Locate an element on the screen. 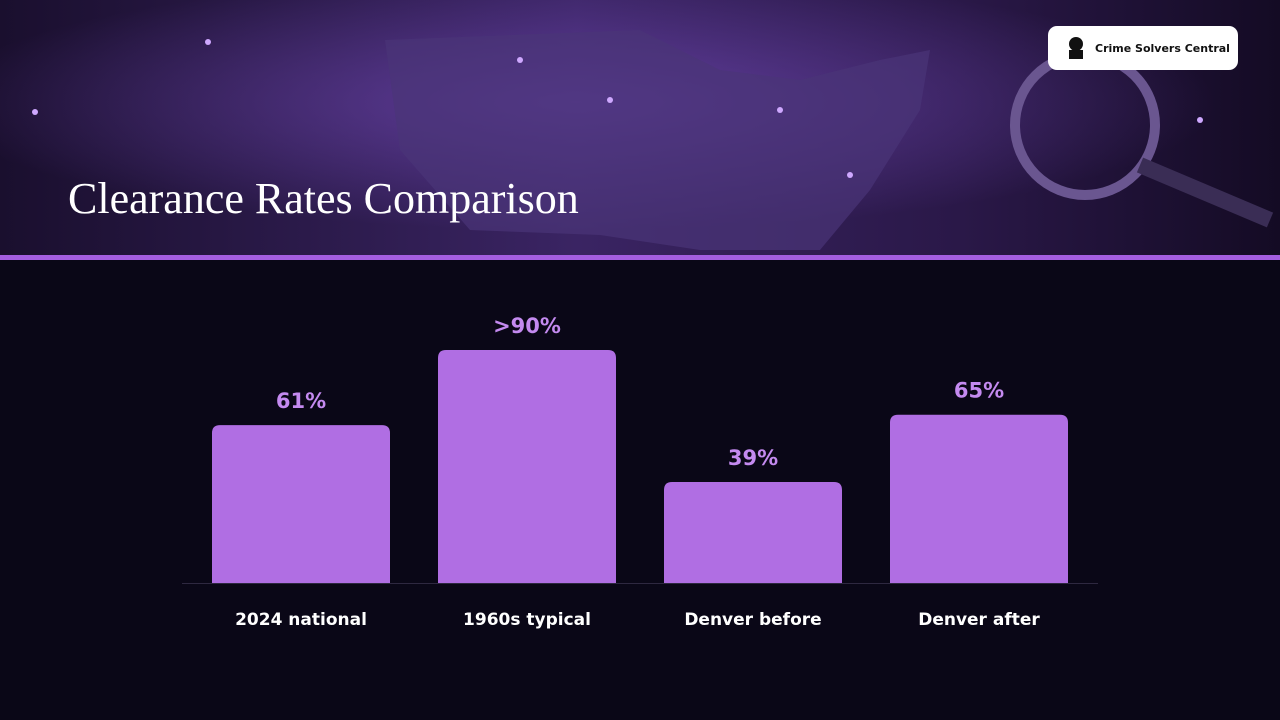 This screenshot has width=1280, height=720. category-label: 1960s typical is located at coordinates (527, 620).